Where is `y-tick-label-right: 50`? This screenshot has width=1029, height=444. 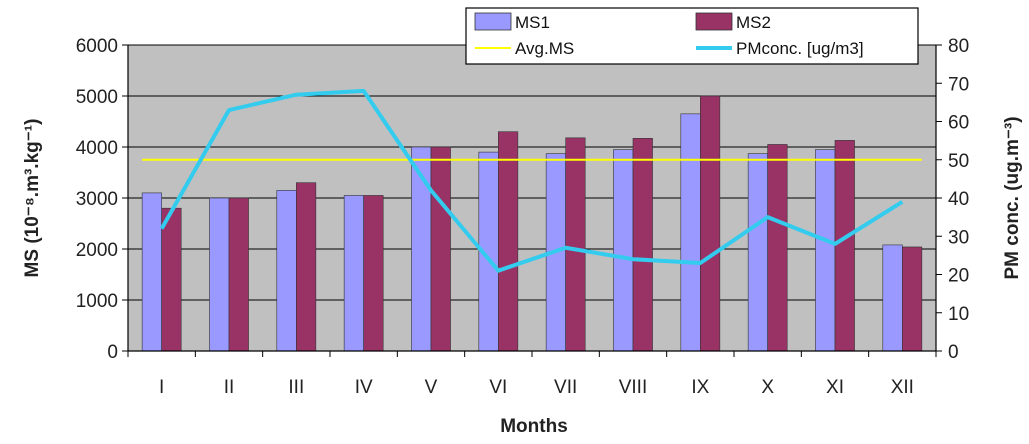
y-tick-label-right: 50 is located at coordinates (958, 161).